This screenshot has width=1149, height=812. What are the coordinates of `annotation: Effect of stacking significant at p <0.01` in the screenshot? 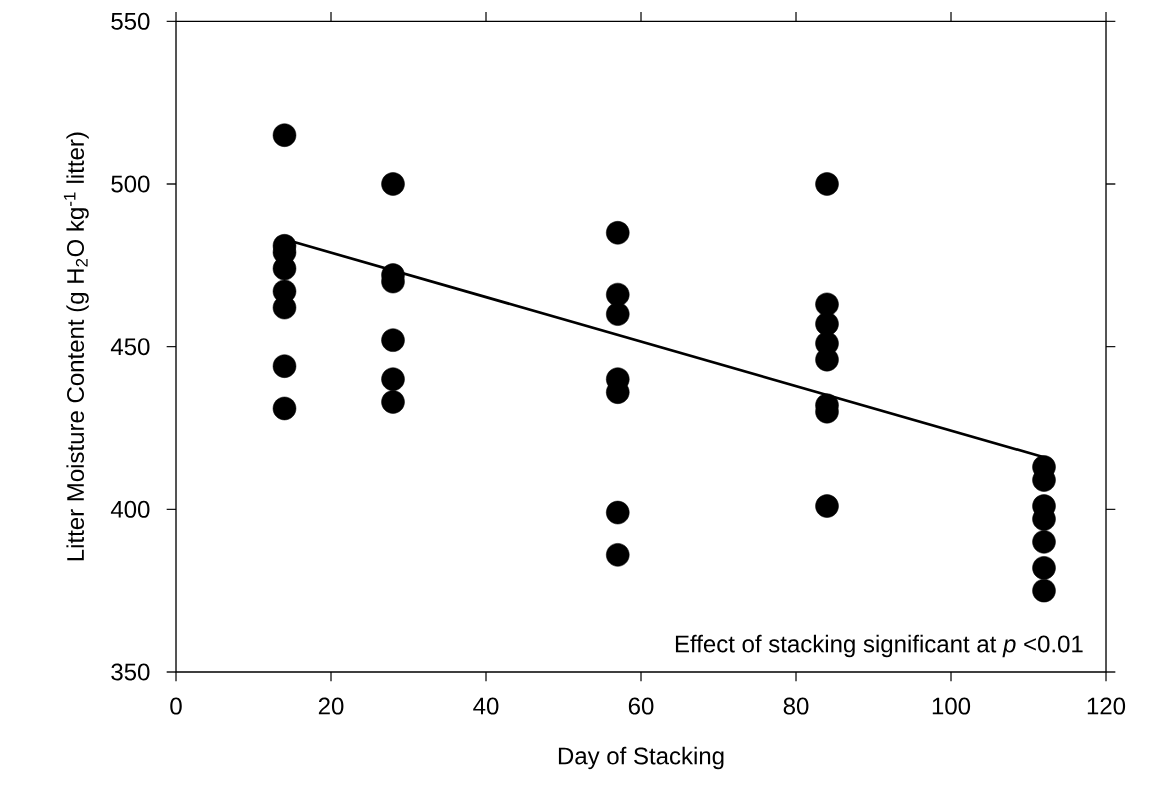 It's located at (879, 646).